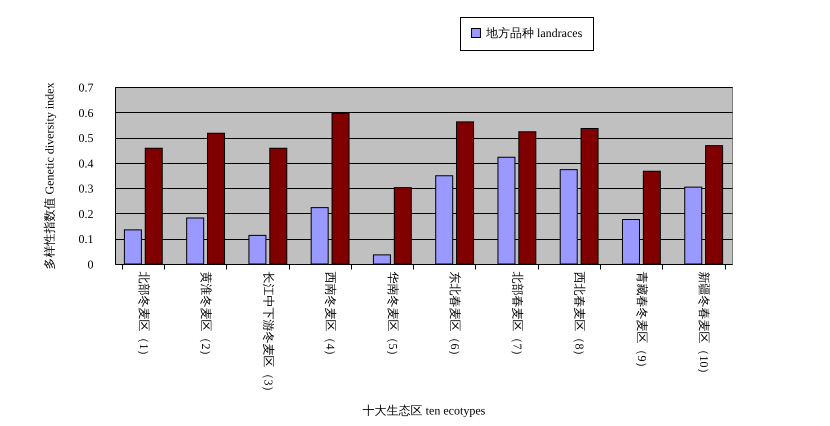 This screenshot has width=830, height=426. What do you see at coordinates (534, 33) in the screenshot?
I see `legend-label: 地方品种 landraces` at bounding box center [534, 33].